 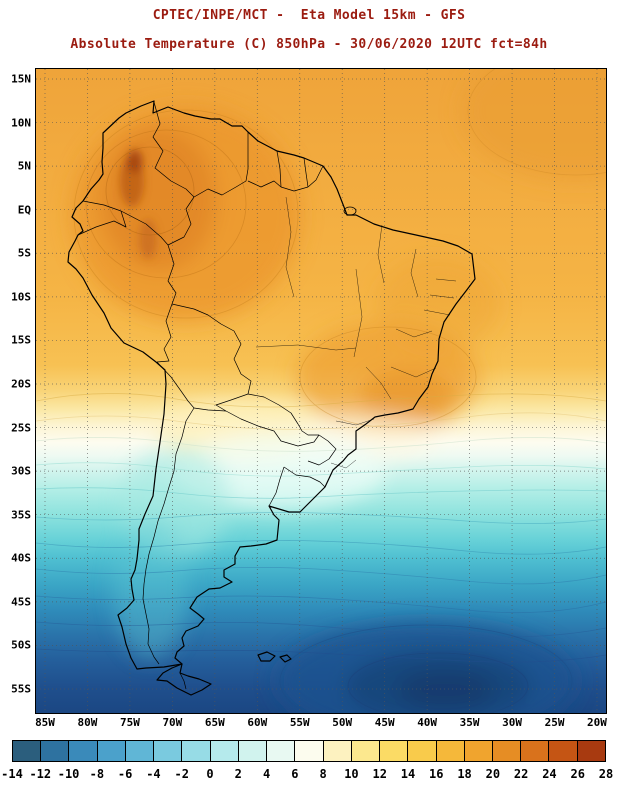 I want to click on lat-label: 20S, so click(x=21, y=384).